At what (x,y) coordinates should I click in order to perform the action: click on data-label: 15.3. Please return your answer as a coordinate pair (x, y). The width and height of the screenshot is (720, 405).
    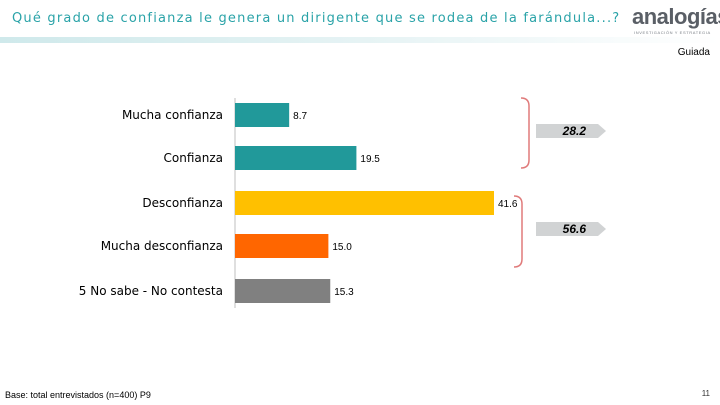
    Looking at the image, I should click on (344, 292).